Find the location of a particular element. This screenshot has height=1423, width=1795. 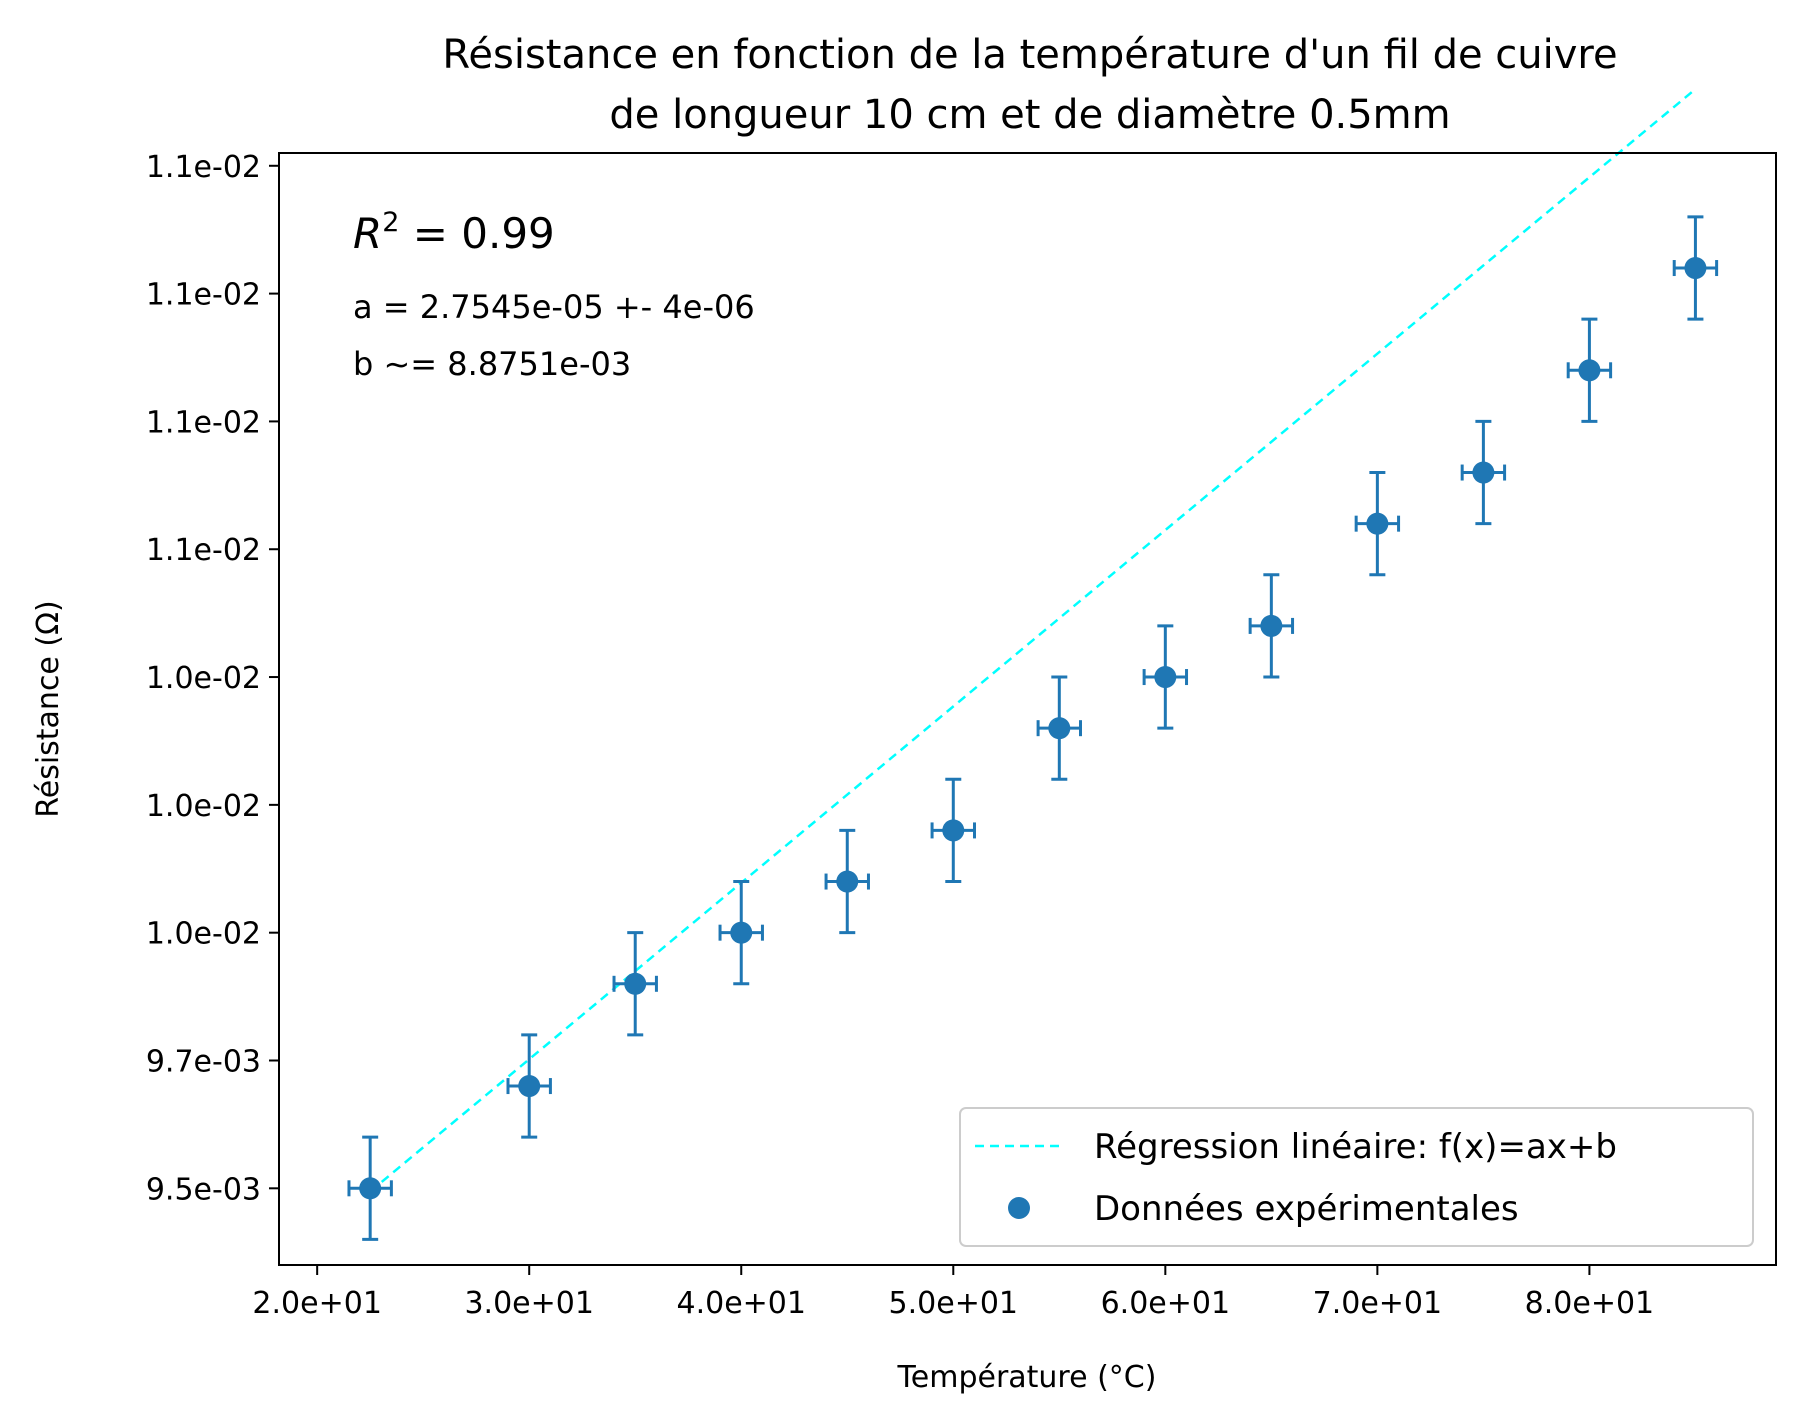

y-tick-label: 9.5e-03 is located at coordinates (203, 1189).